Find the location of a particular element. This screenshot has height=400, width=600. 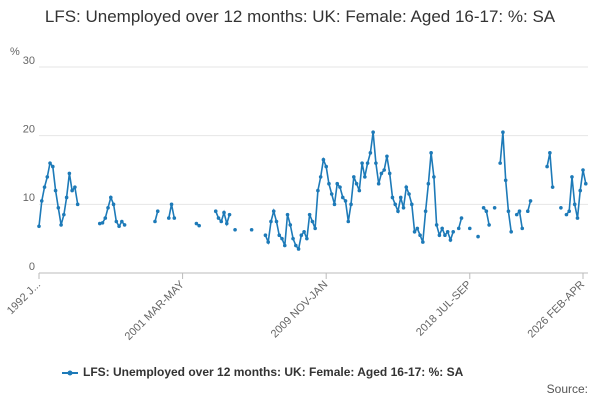

y-tick-label: 30 is located at coordinates (29, 61).